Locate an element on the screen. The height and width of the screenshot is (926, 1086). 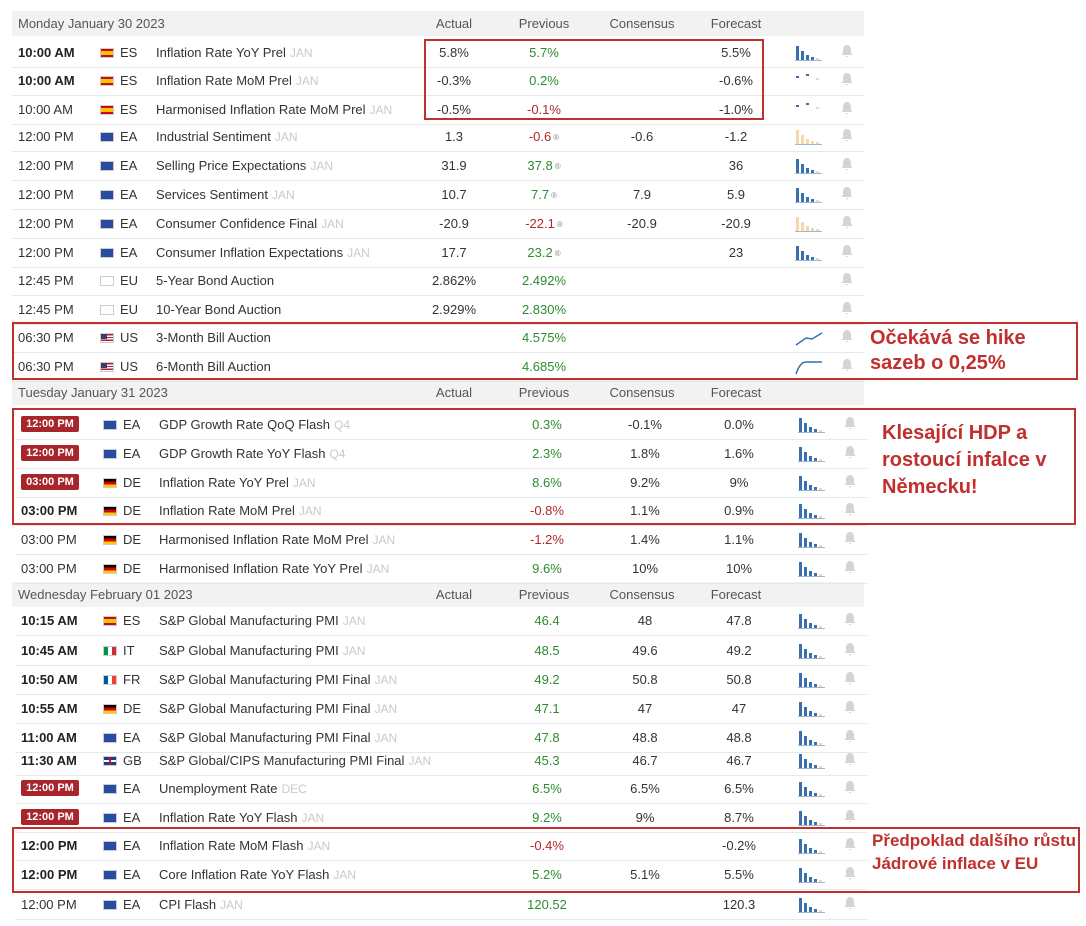
event-link: Services Sentiment JAN is located at coordinates (291, 194).